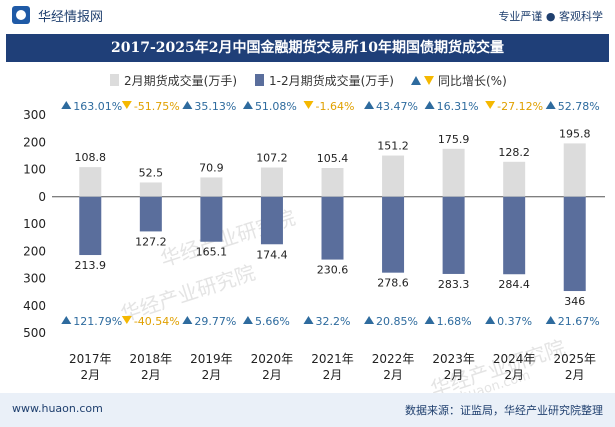 Image resolution: width=615 pixels, height=427 pixels. Describe the element at coordinates (514, 321) in the screenshot. I see `growth-bottom-label: 0.37%` at that location.